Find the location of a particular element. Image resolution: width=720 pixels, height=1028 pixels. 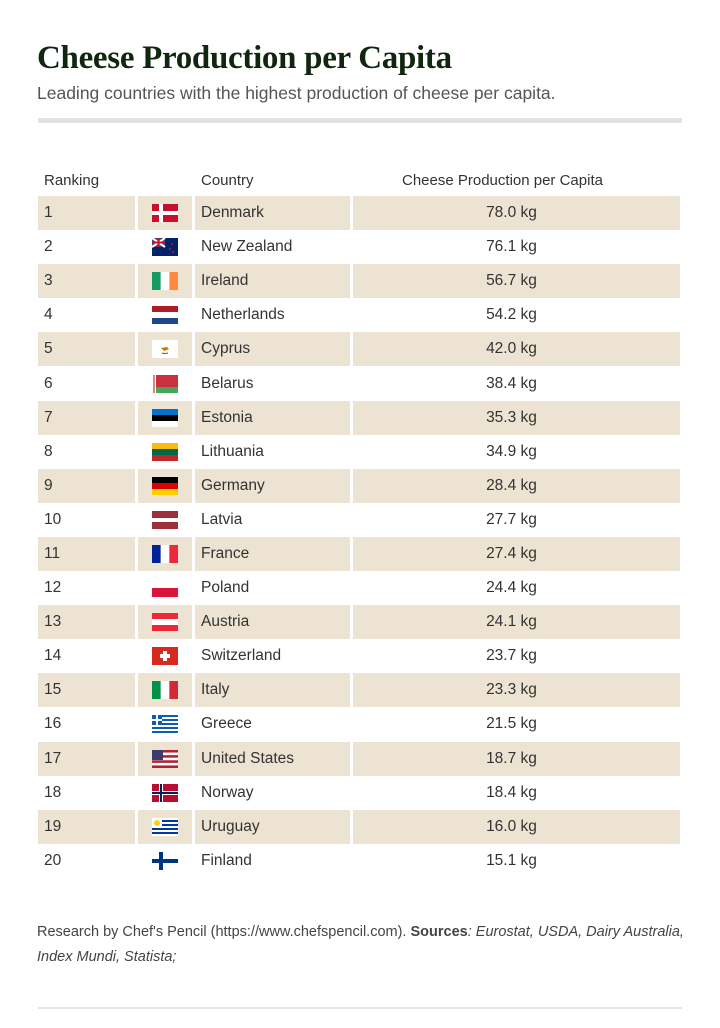

country-cell: Norway is located at coordinates (227, 792).